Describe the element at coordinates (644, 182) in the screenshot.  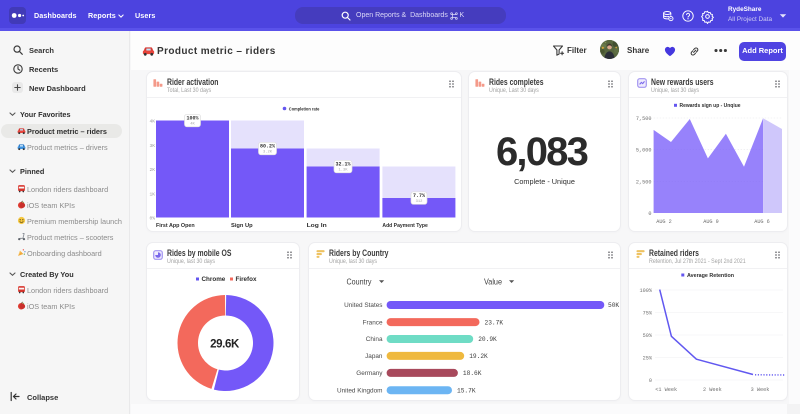
I see `svg-text: 2,500` at that location.